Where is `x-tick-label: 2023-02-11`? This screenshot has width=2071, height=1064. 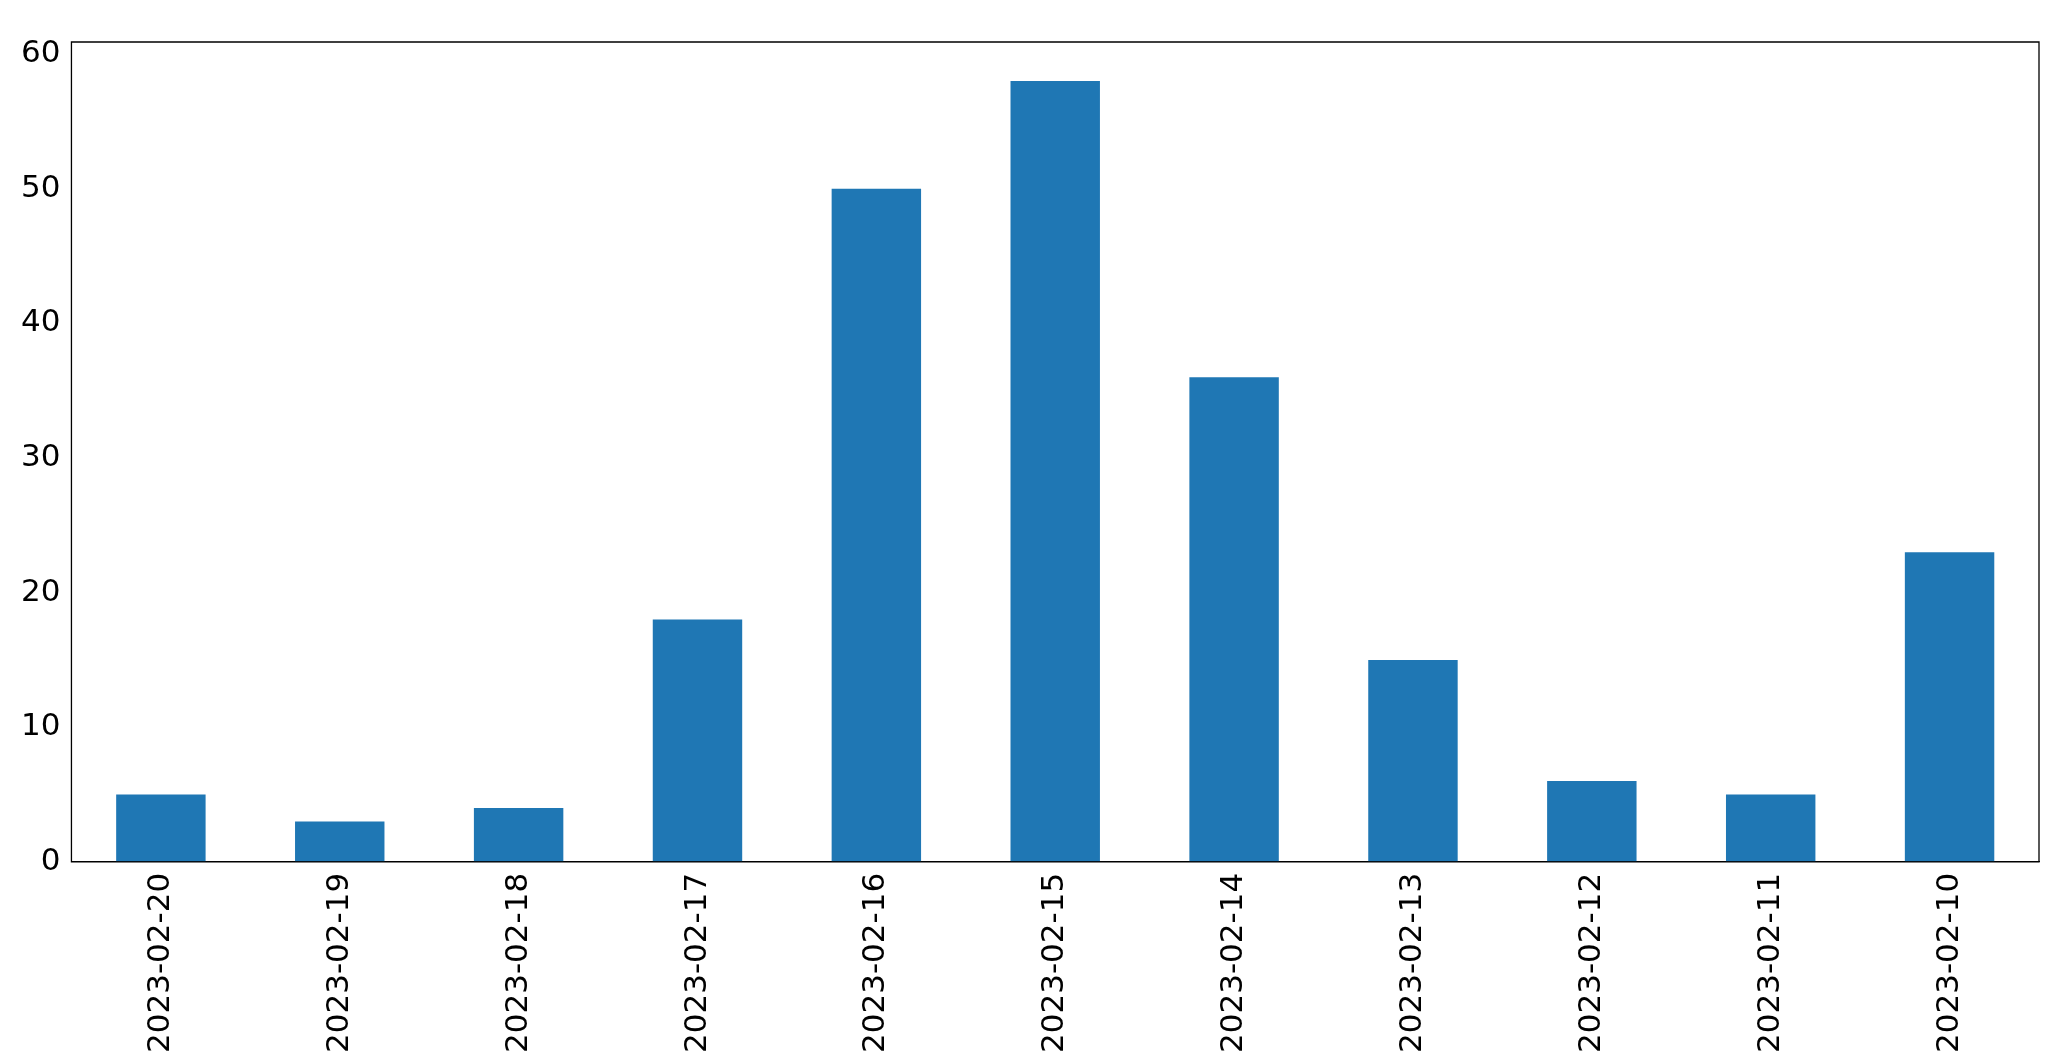
x-tick-label: 2023-02-11 is located at coordinates (1767, 963).